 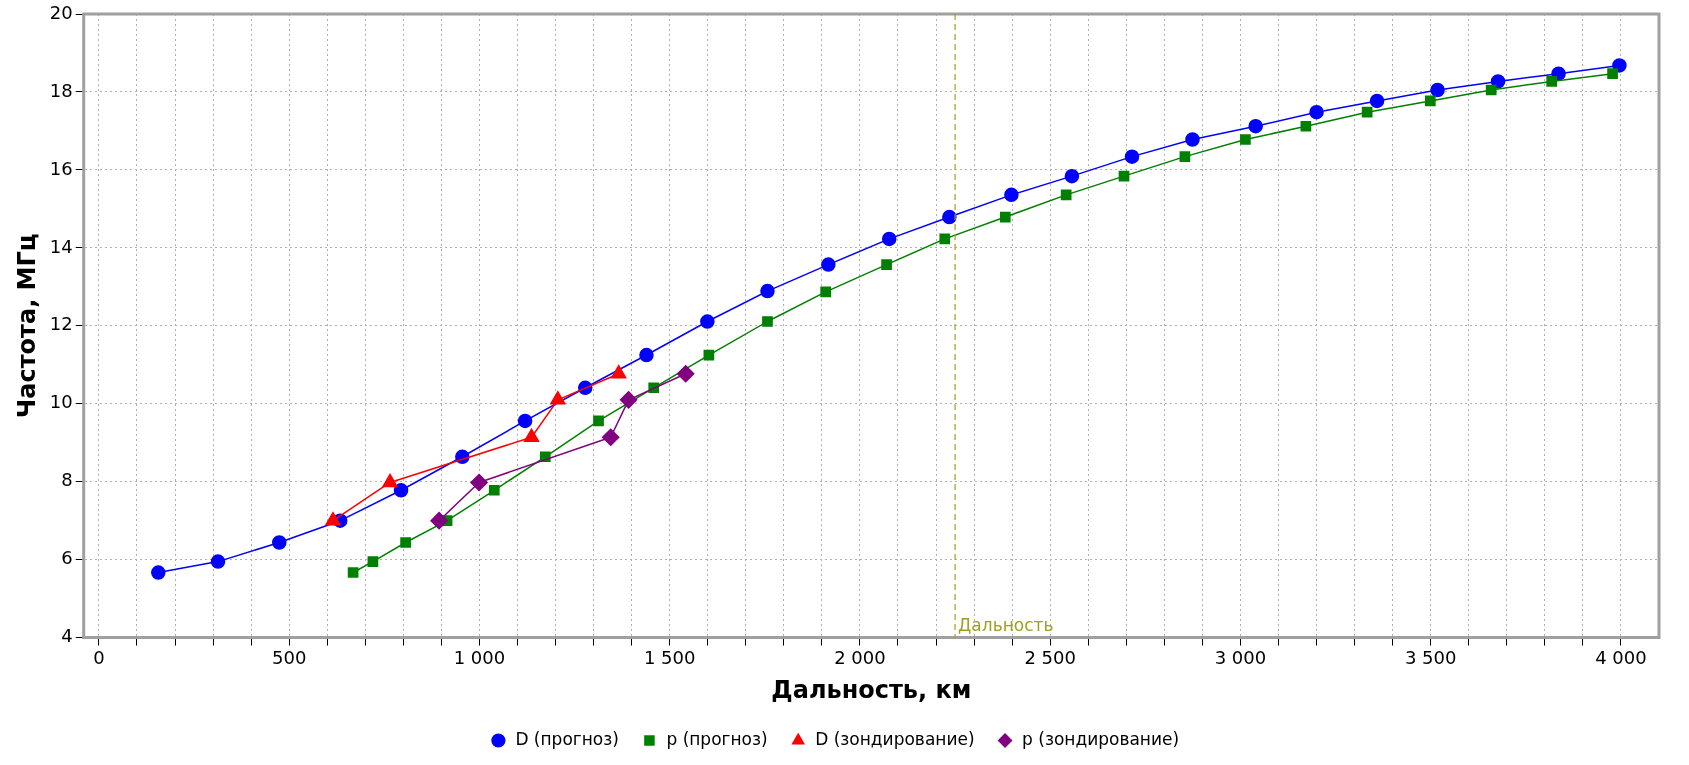 I want to click on x-tick-label: 2 000, so click(x=860, y=658).